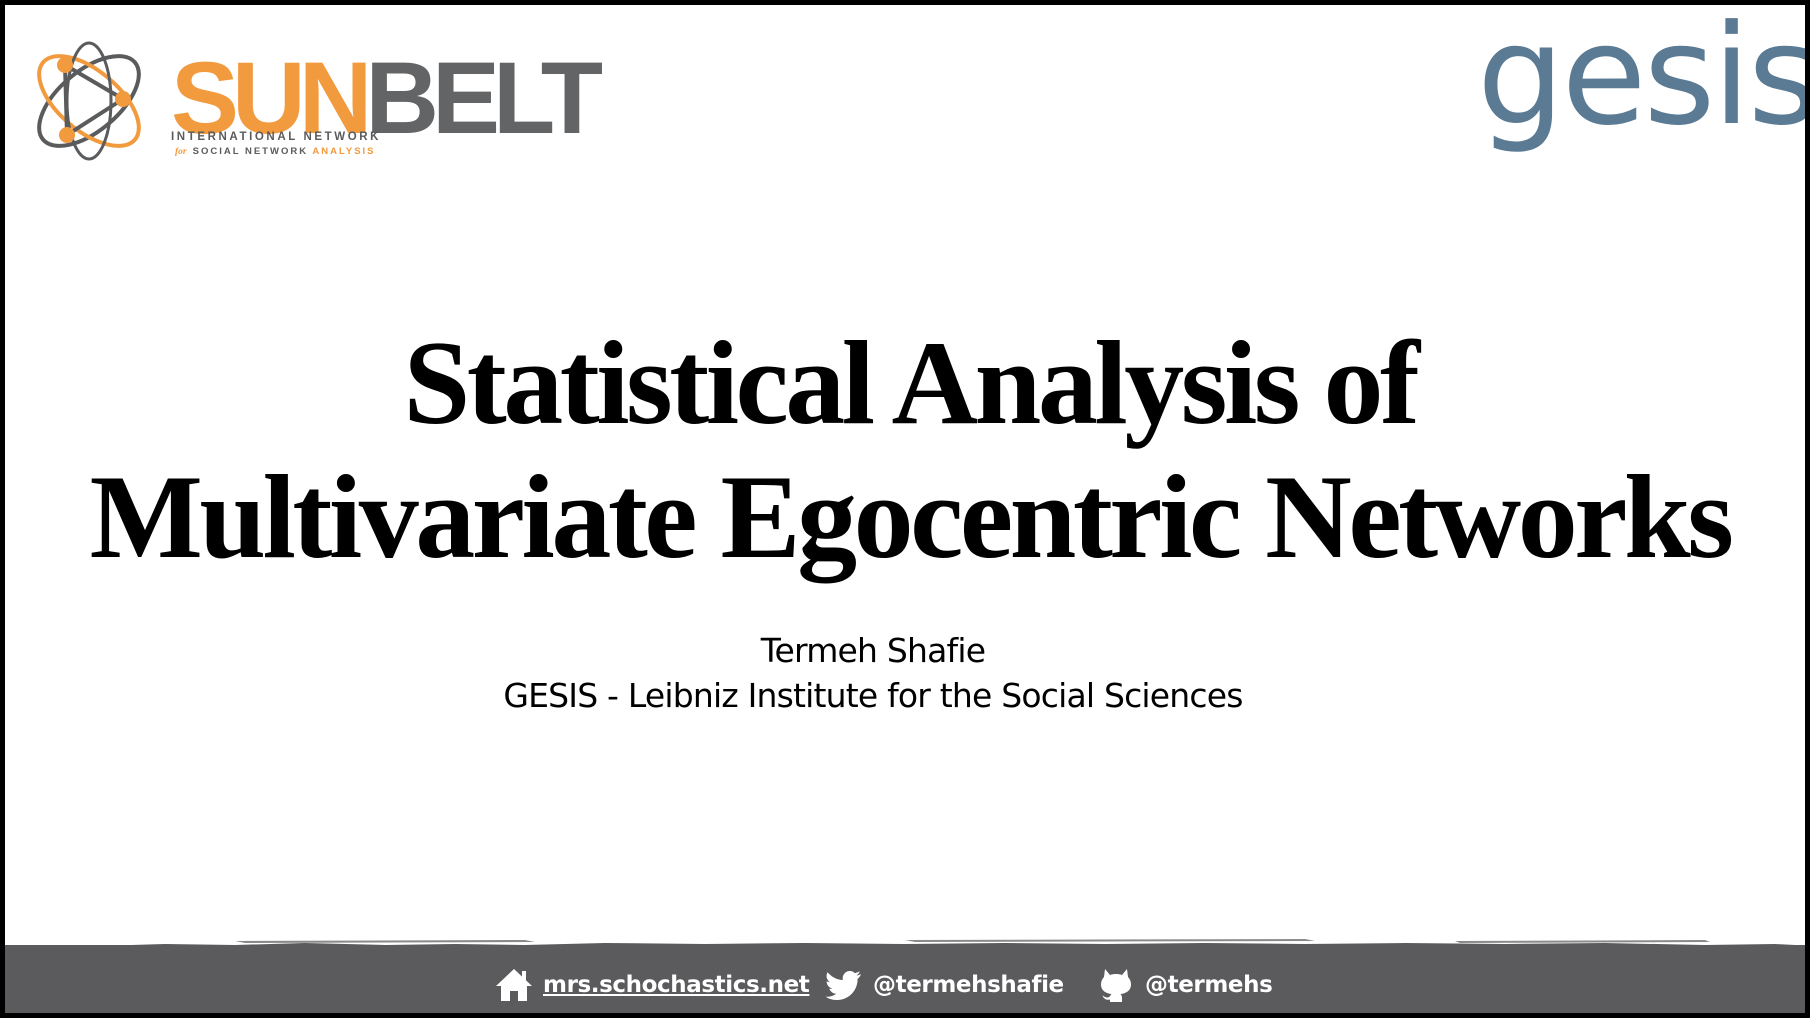  What do you see at coordinates (968, 985) in the screenshot?
I see `twitter-label: @termehshafie` at bounding box center [968, 985].